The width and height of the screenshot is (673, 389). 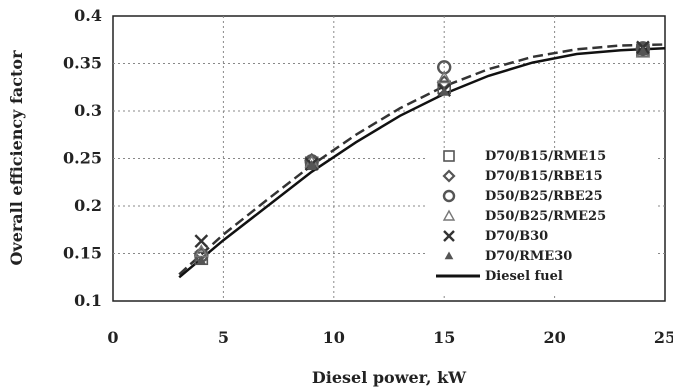 I want to click on y-tick-label: 0.1, so click(x=88, y=300).